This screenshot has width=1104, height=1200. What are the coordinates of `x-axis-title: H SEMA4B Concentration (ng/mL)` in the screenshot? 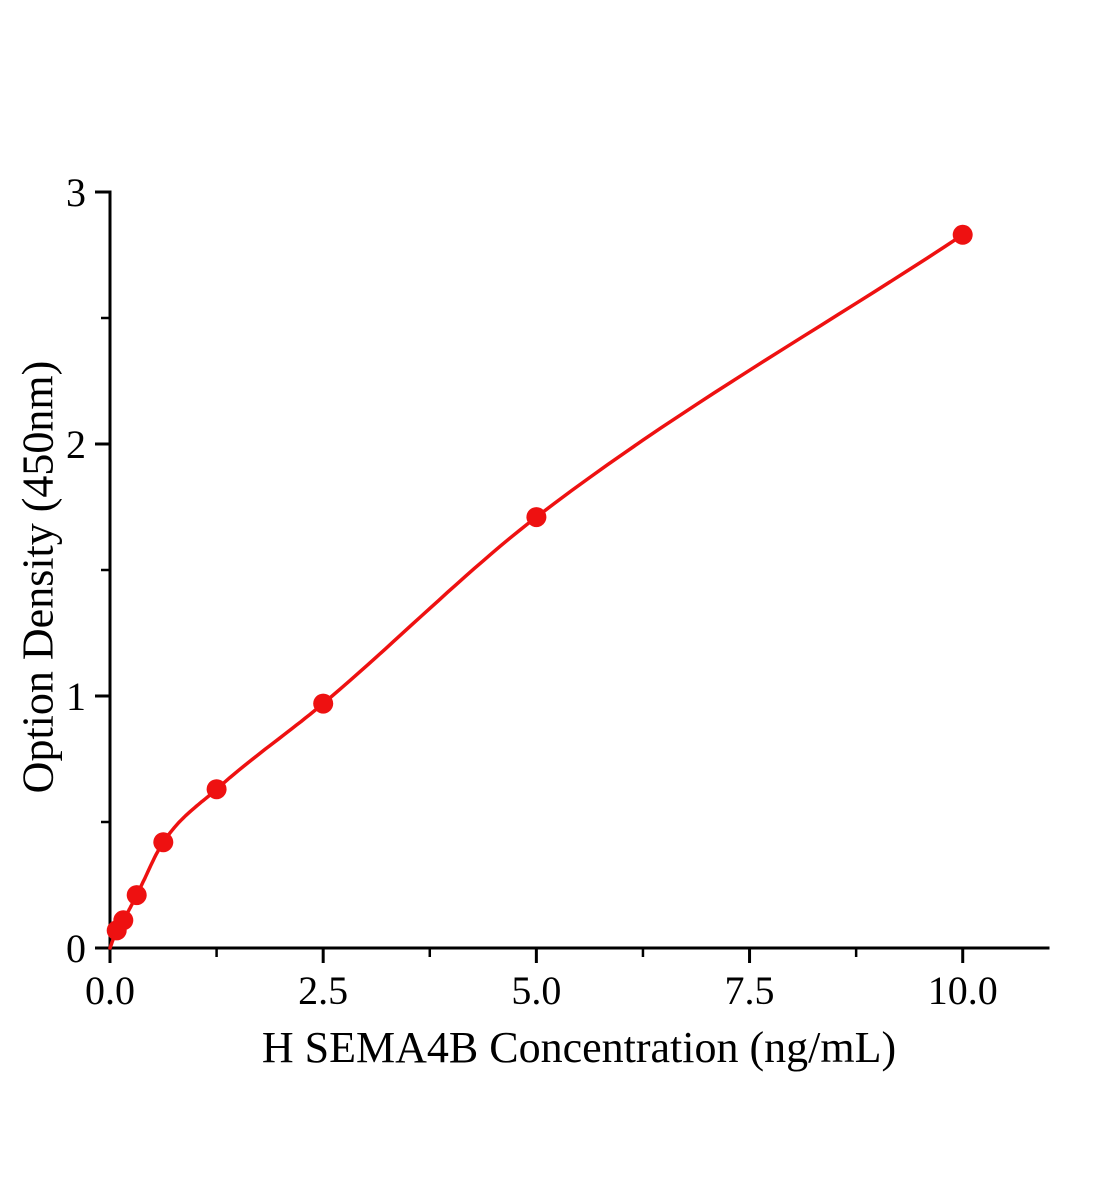 It's located at (579, 1047).